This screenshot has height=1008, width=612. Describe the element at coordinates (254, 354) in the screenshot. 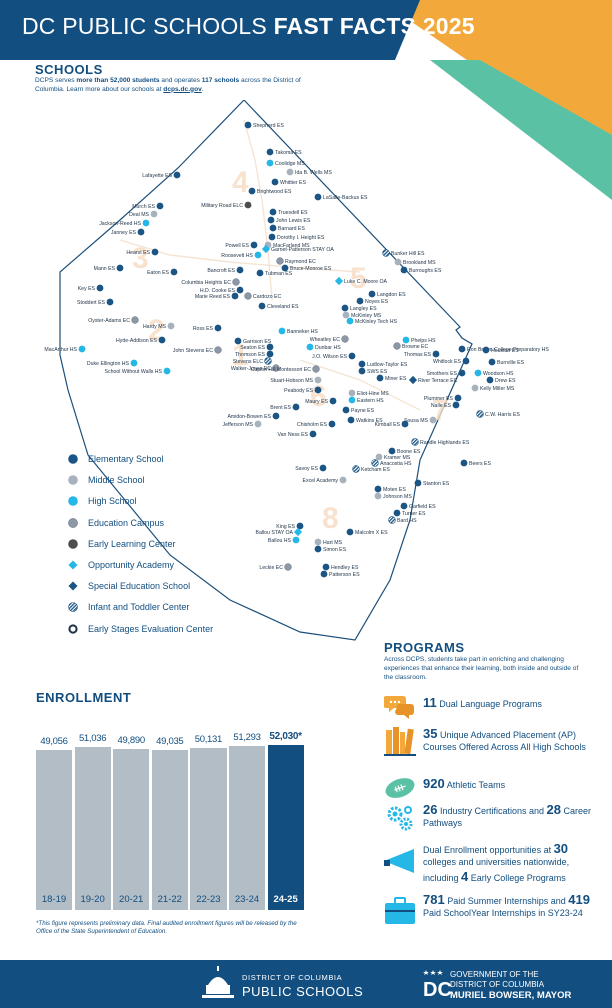

I see `school-pin: Thomson ES` at that location.